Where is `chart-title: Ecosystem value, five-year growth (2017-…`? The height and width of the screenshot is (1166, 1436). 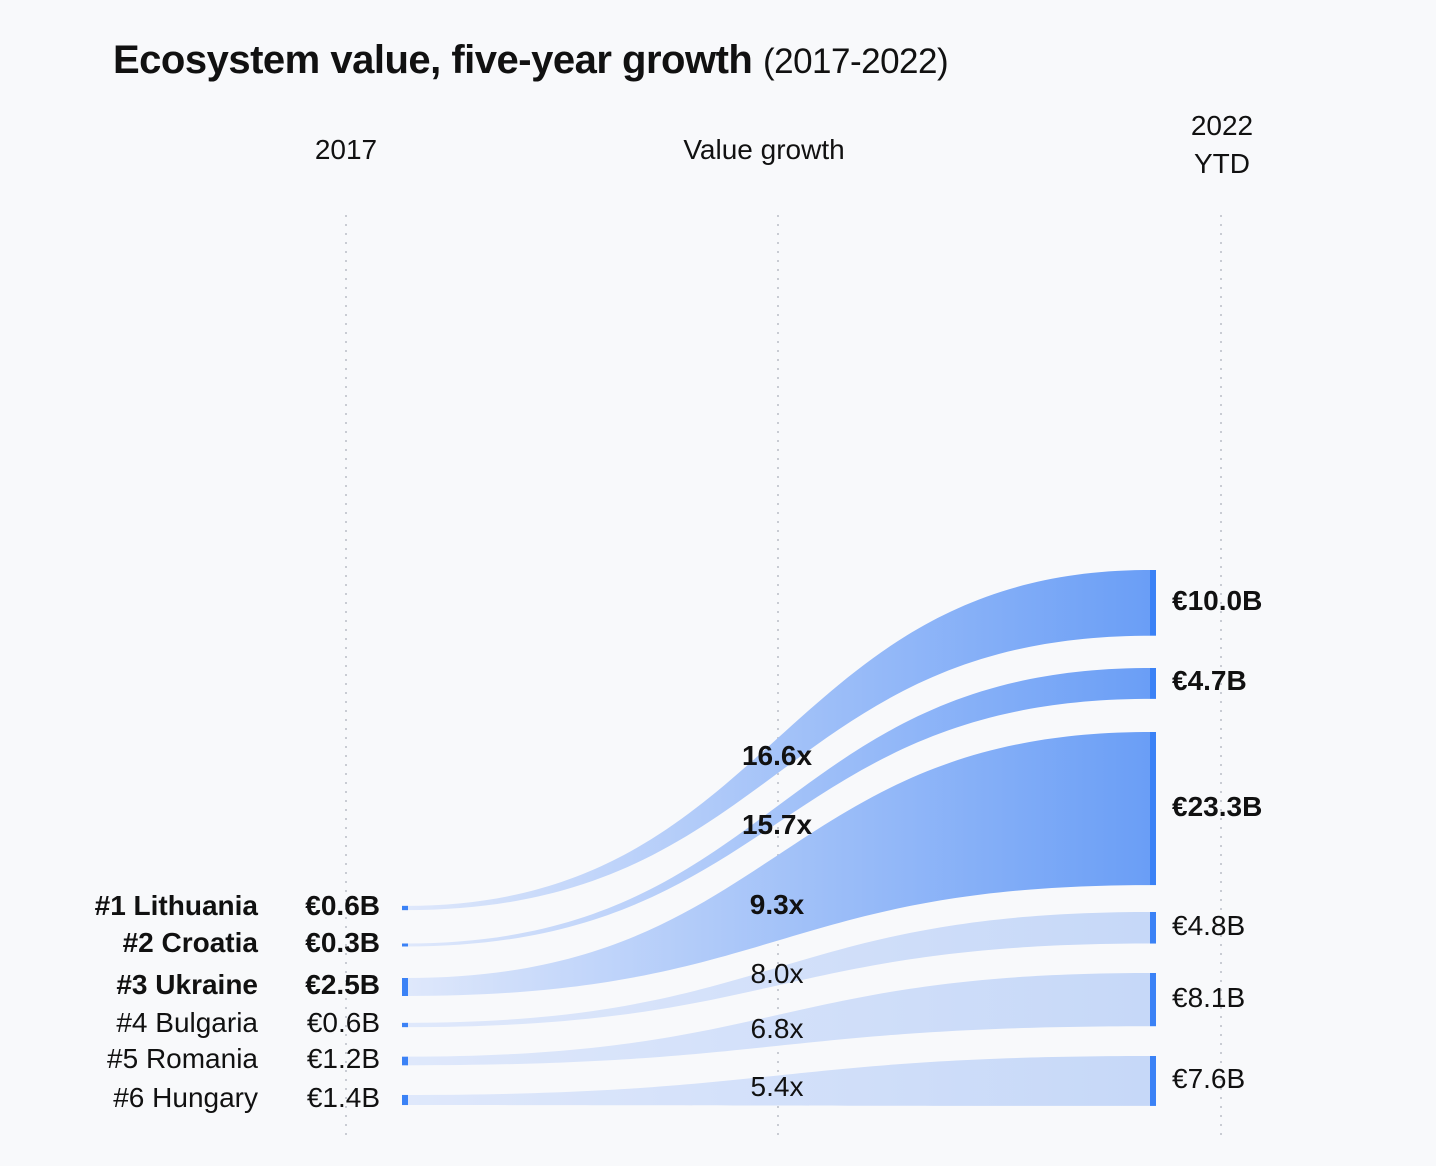
chart-title: Ecosystem value, five-year growth (2017-… is located at coordinates (531, 60).